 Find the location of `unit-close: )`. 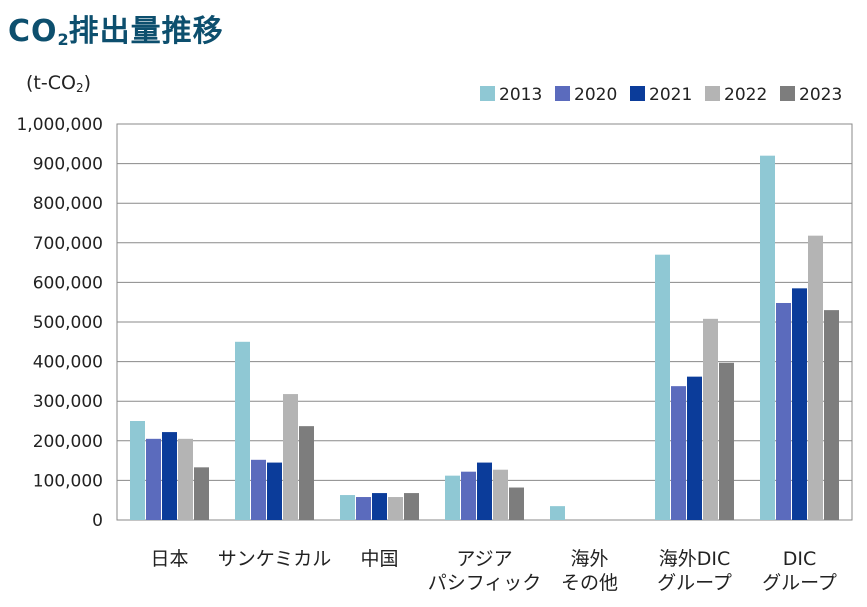

unit-close: ) is located at coordinates (87, 83).